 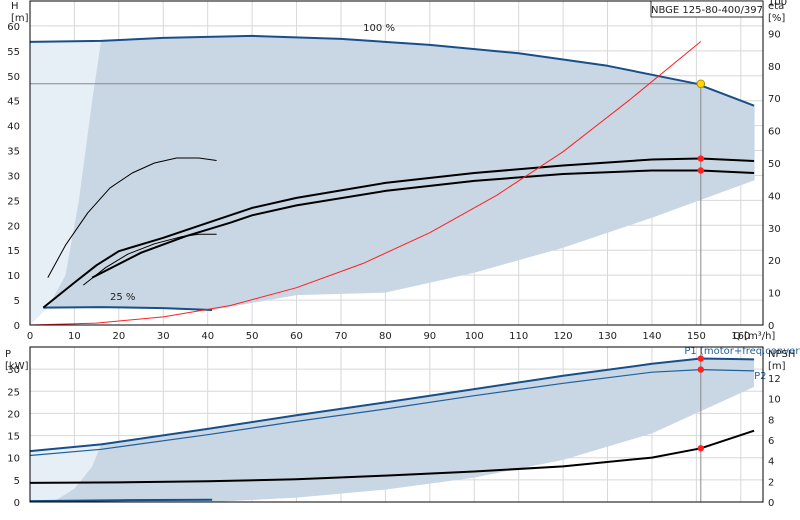 I want to click on efficiency-axis-label: eta, so click(x=776, y=6).